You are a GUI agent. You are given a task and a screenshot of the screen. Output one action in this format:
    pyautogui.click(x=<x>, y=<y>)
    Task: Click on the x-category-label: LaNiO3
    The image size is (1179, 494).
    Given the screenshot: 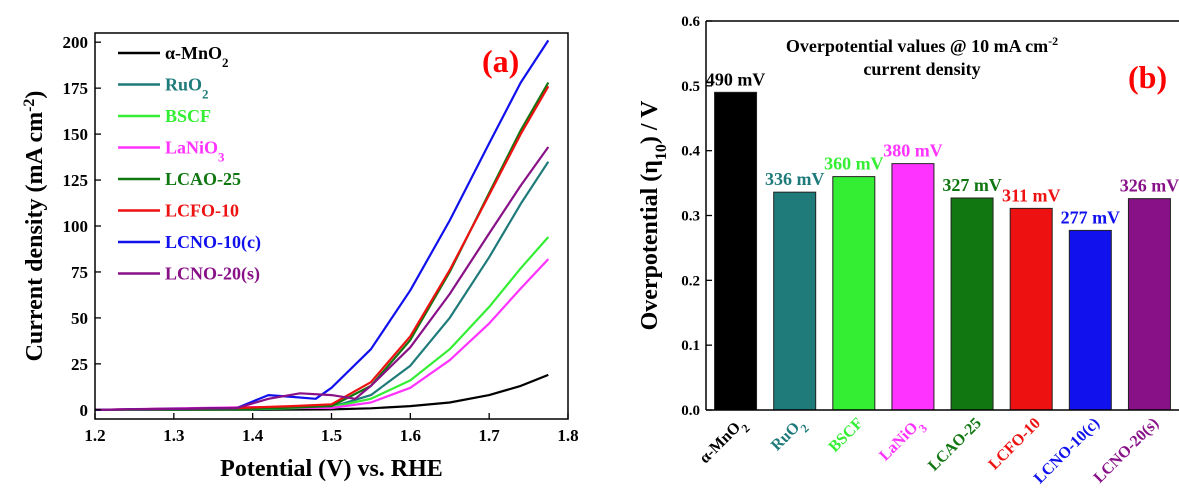 What is the action you would take?
    pyautogui.click(x=903, y=442)
    